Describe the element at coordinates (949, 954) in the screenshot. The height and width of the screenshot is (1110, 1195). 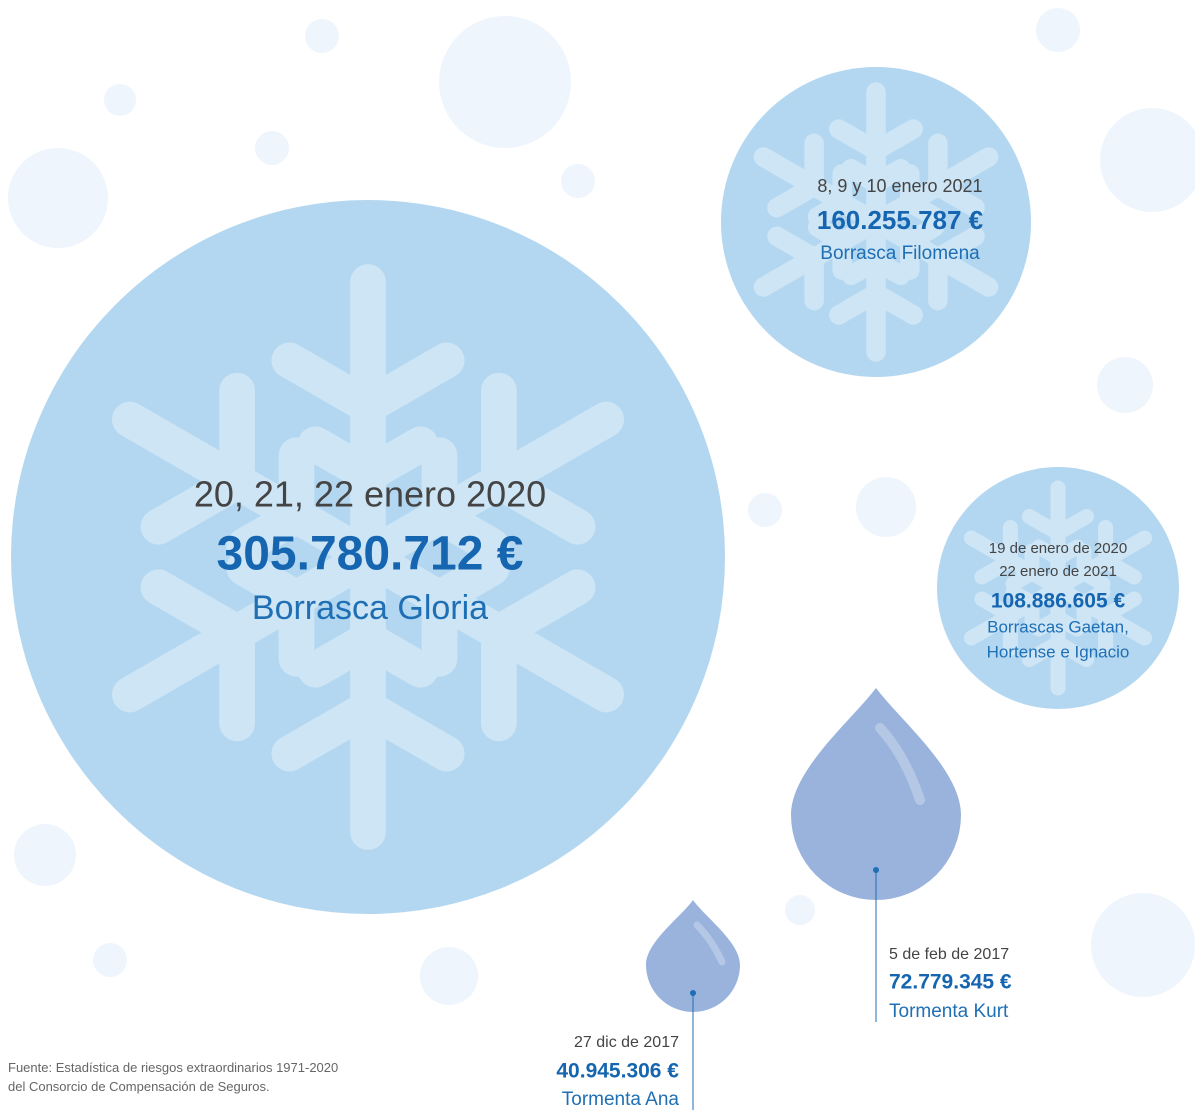
I see `event-date: 5 de feb de 2017` at that location.